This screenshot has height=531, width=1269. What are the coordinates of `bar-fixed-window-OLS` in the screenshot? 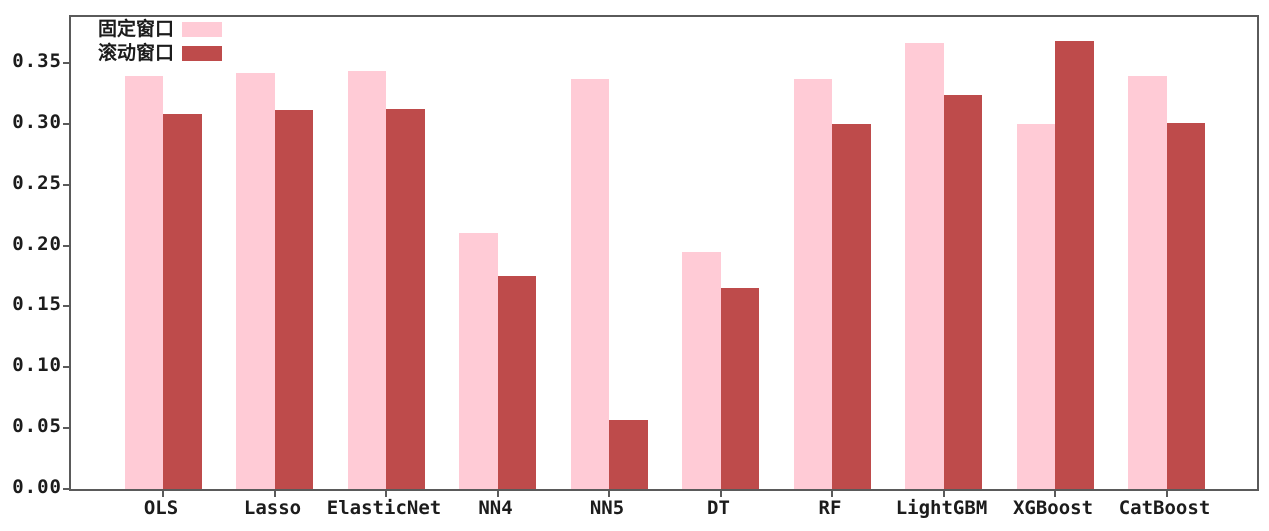 It's located at (143, 282).